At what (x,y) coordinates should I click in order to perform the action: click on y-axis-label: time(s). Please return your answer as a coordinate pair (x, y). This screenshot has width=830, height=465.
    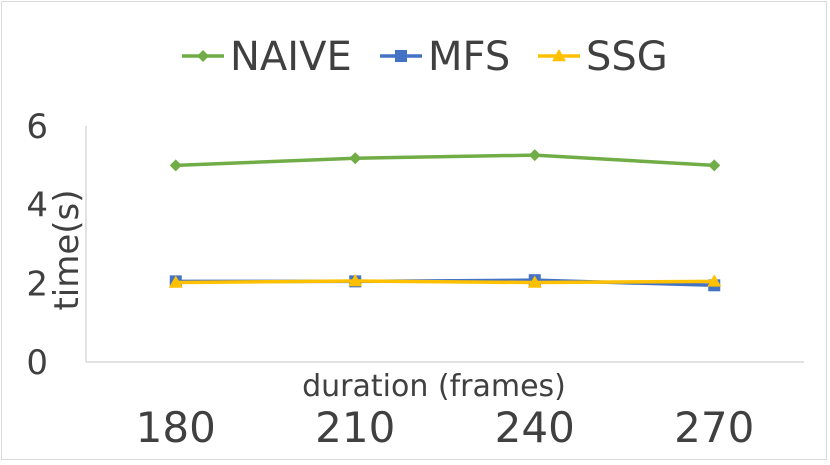
    Looking at the image, I should click on (67, 249).